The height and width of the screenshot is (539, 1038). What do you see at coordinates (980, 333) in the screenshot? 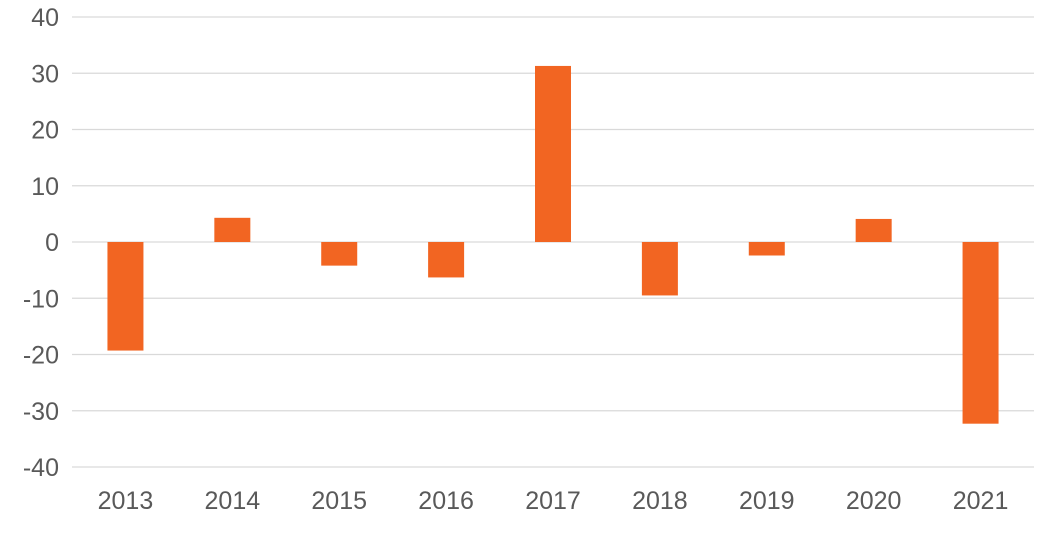
I see `bar-2021` at bounding box center [980, 333].